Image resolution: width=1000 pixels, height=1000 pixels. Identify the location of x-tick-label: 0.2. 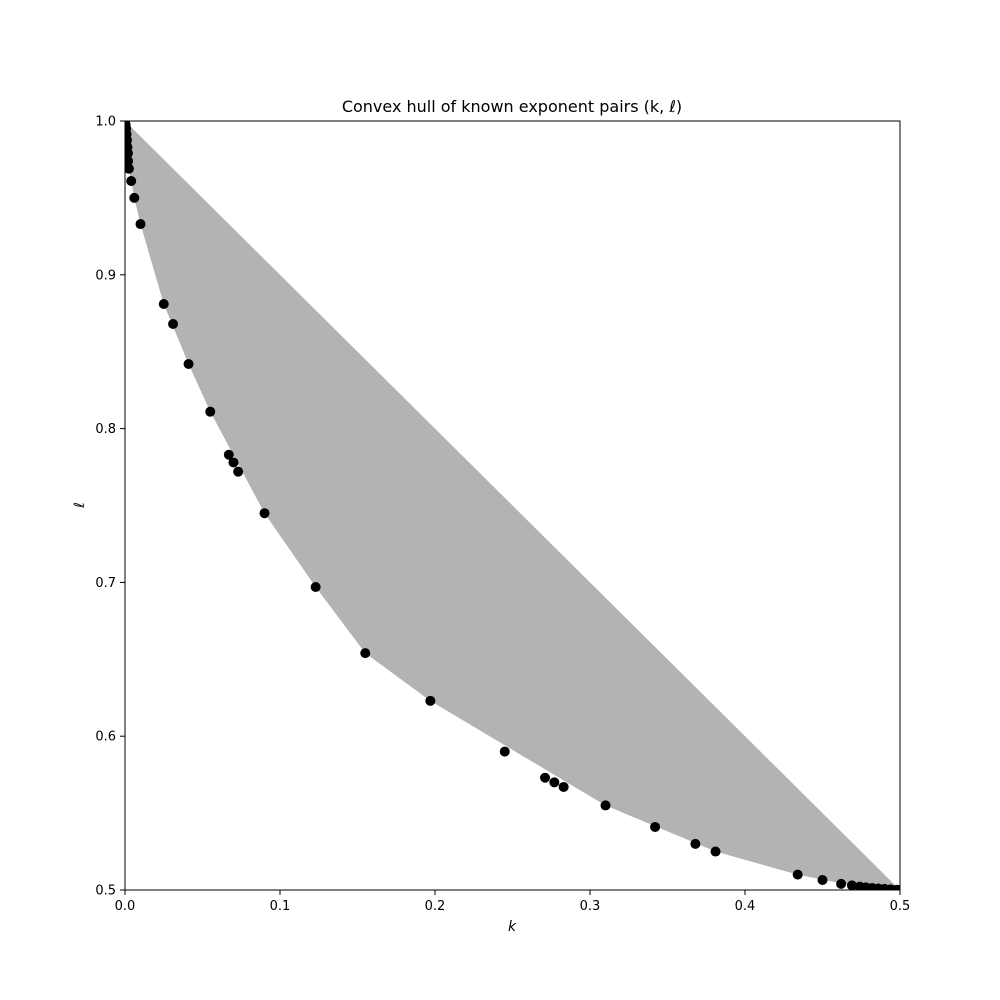
(435, 906).